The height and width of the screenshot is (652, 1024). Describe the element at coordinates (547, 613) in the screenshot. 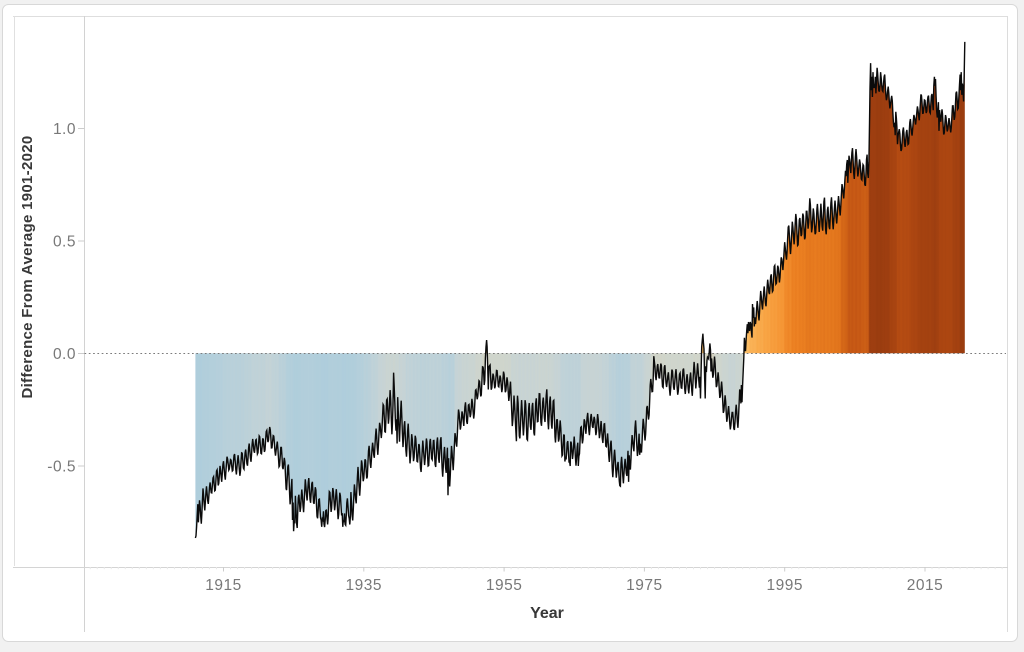

I see `svg-text: Year` at that location.